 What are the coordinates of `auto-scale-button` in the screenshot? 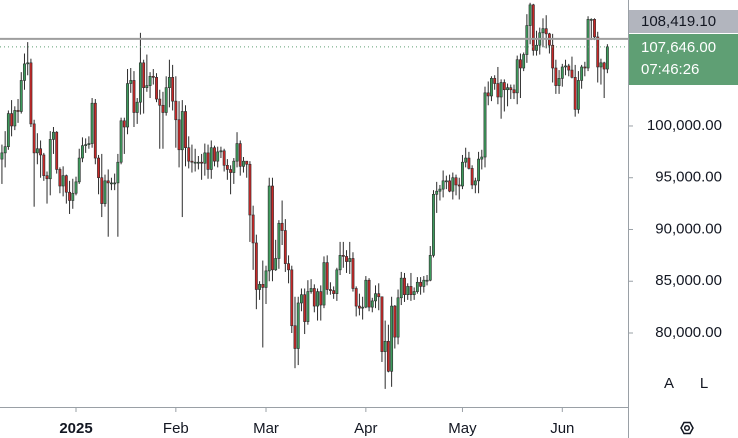 It's located at (669, 384).